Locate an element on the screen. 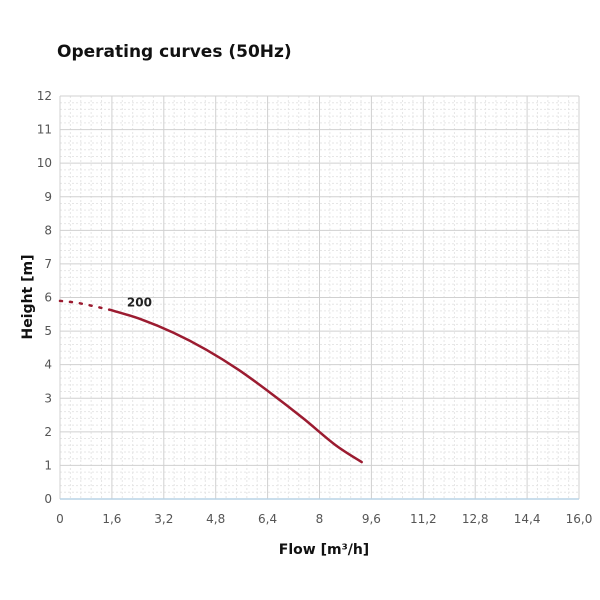 This screenshot has height=600, width=600. y-tick-label: 6 is located at coordinates (48, 298).